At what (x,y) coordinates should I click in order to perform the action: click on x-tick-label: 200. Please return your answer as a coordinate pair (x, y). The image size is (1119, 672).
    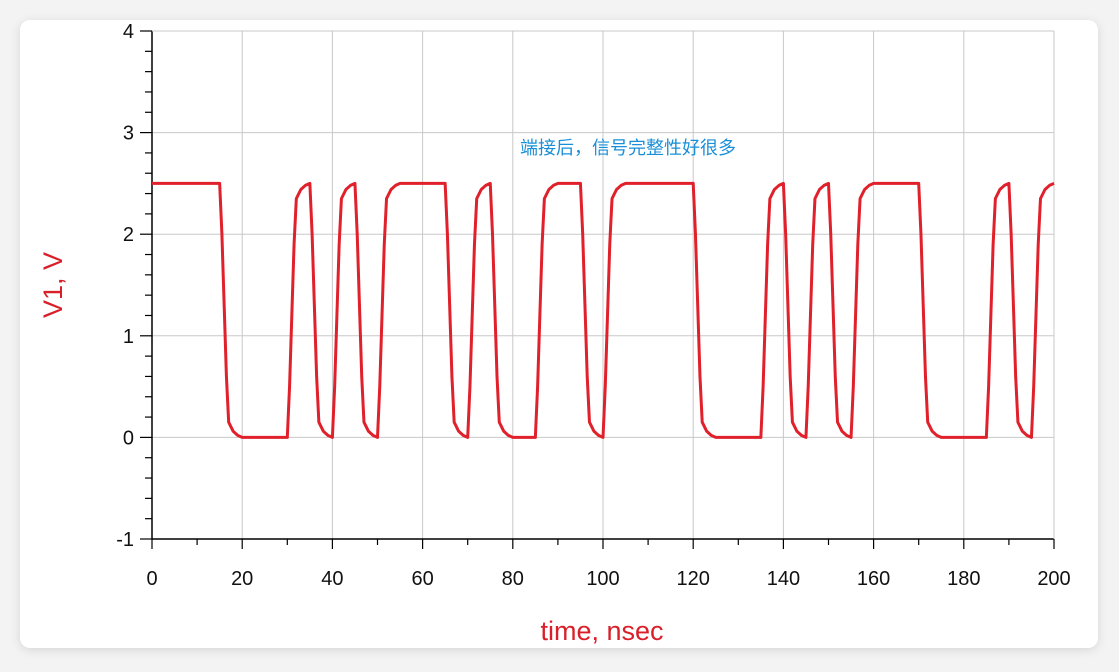
    Looking at the image, I should click on (1053, 579).